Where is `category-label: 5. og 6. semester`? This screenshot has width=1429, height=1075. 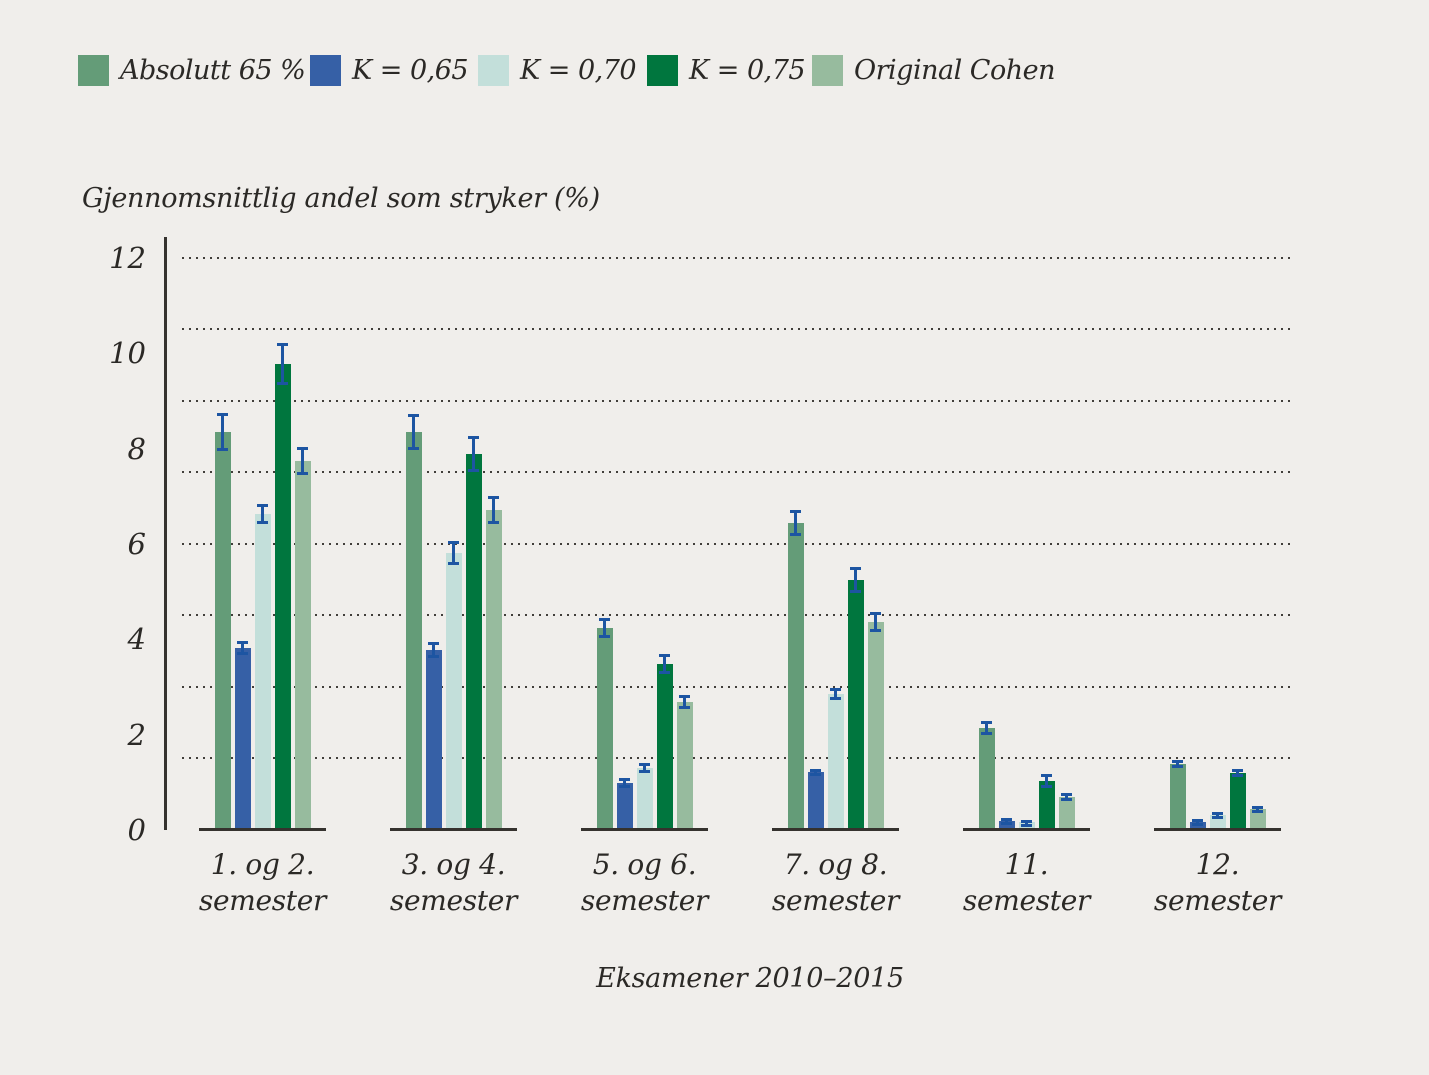 category-label: 5. og 6. semester is located at coordinates (644, 882).